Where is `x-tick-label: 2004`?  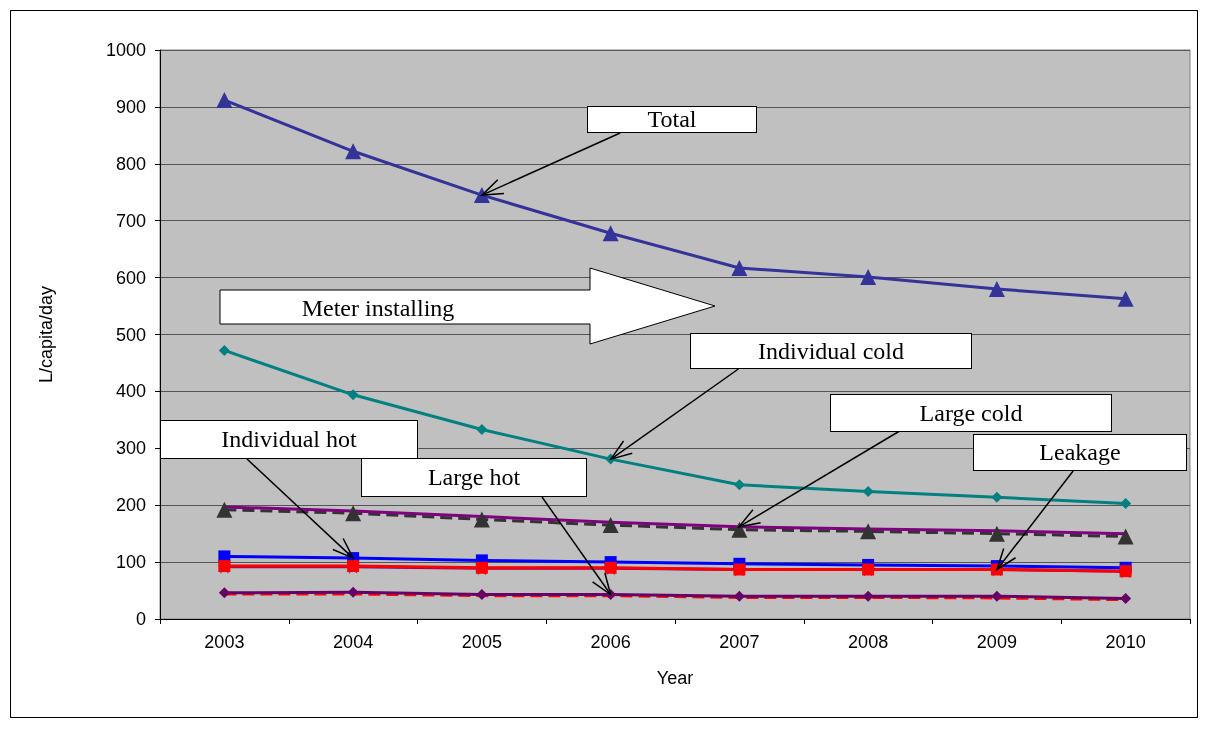
x-tick-label: 2004 is located at coordinates (353, 642).